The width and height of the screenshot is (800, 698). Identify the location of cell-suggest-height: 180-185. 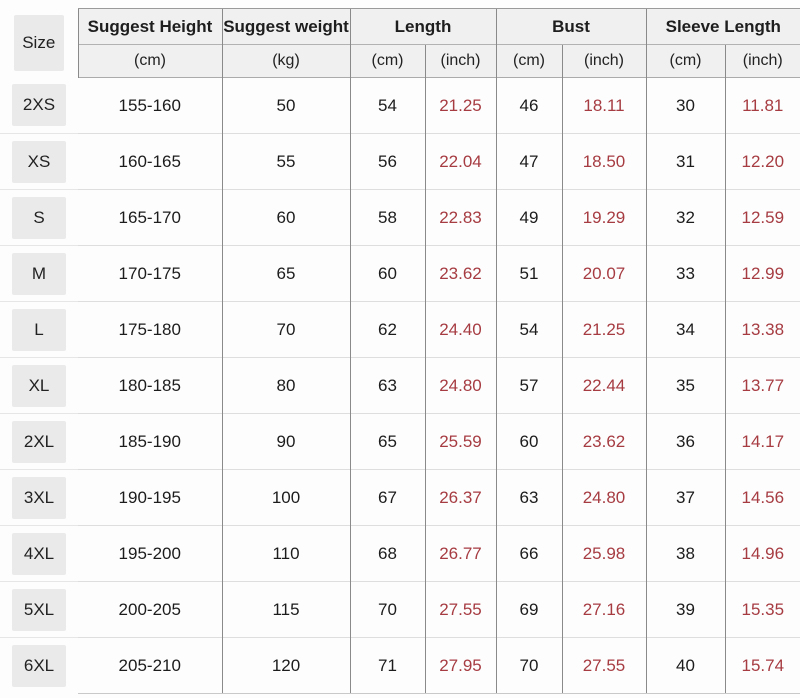
(150, 385).